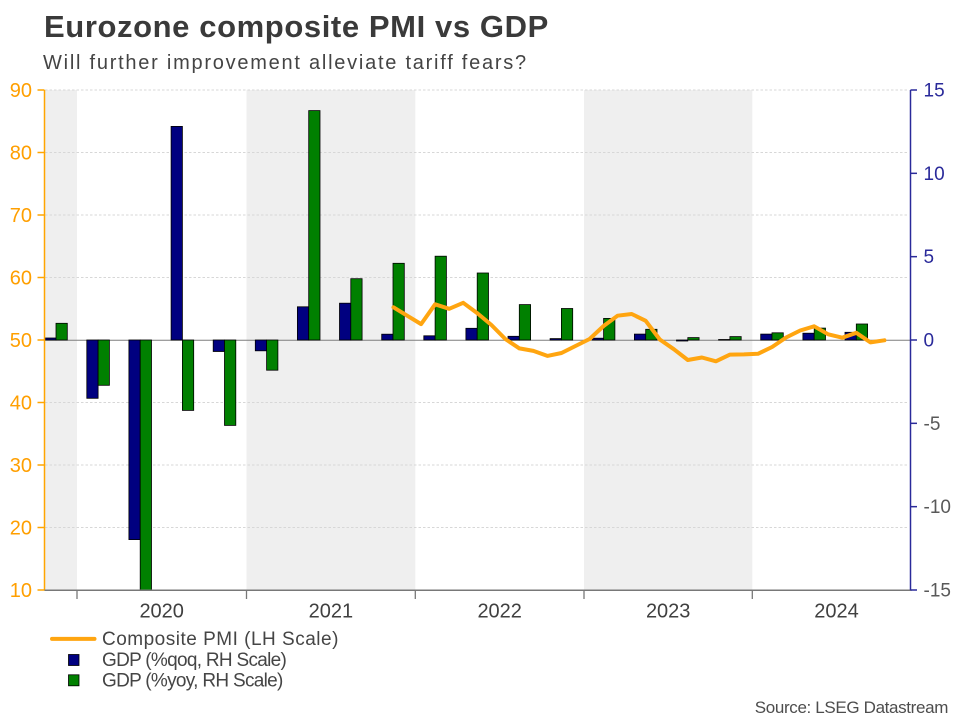 This screenshot has width=960, height=720. What do you see at coordinates (21, 216) in the screenshot?
I see `svg-text: 70` at bounding box center [21, 216].